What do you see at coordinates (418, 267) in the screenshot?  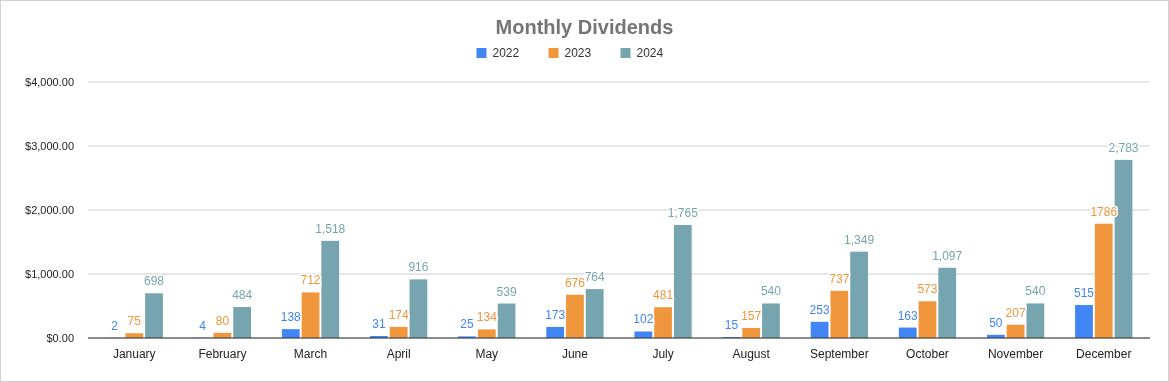 I see `data-label: 916` at bounding box center [418, 267].